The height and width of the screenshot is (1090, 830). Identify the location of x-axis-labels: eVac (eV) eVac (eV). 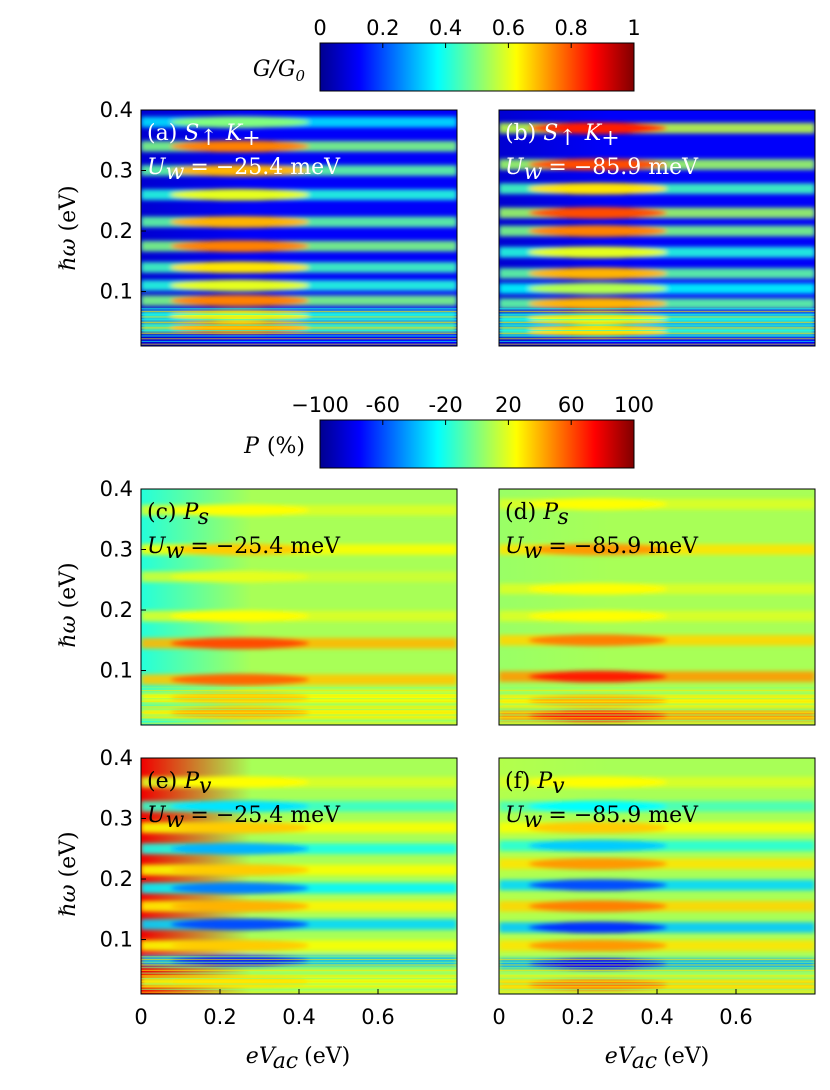
(477, 1059).